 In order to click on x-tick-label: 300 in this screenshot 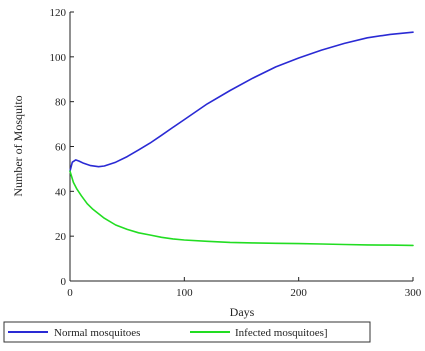, I will do `click(413, 293)`.